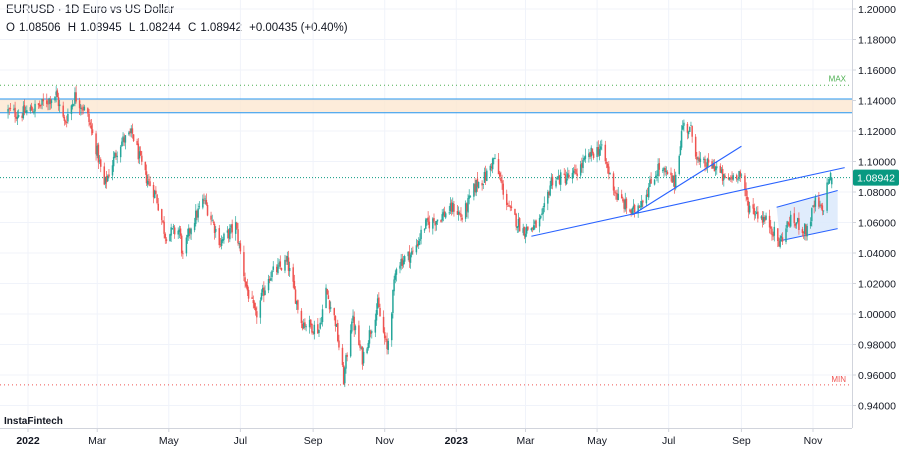  What do you see at coordinates (39, 28) in the screenshot?
I see `open-value: 1.08506` at bounding box center [39, 28].